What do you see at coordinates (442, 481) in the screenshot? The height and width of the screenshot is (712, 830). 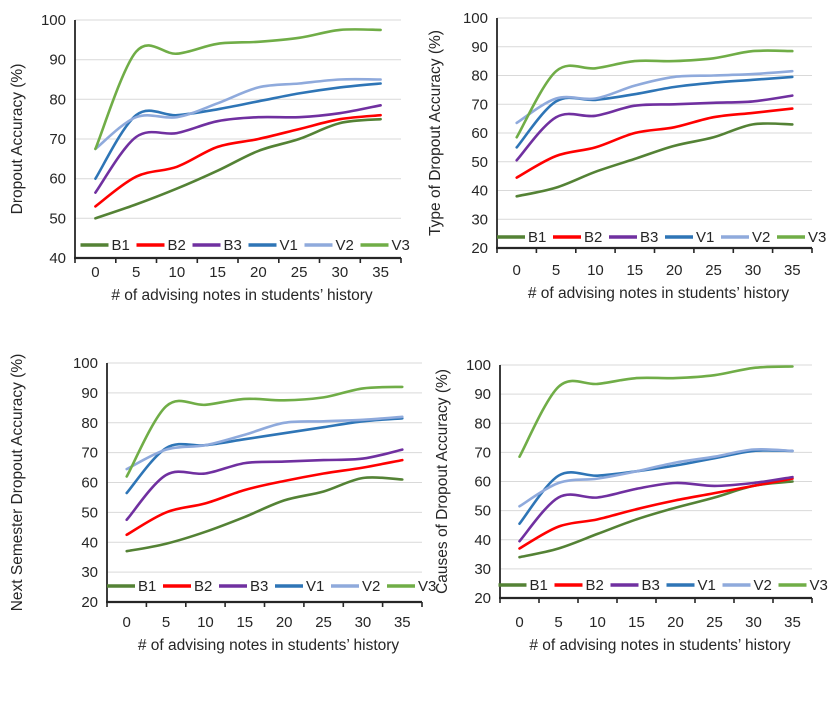 I see `y-axis-title: Causes of Dropout Accuracy (%)` at bounding box center [442, 481].